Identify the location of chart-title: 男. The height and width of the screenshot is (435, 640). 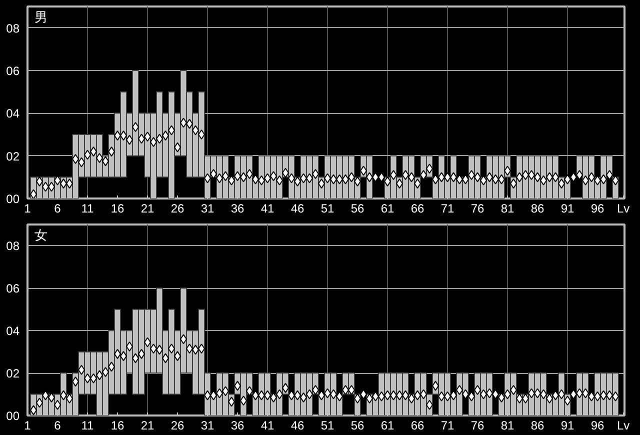
(41, 17).